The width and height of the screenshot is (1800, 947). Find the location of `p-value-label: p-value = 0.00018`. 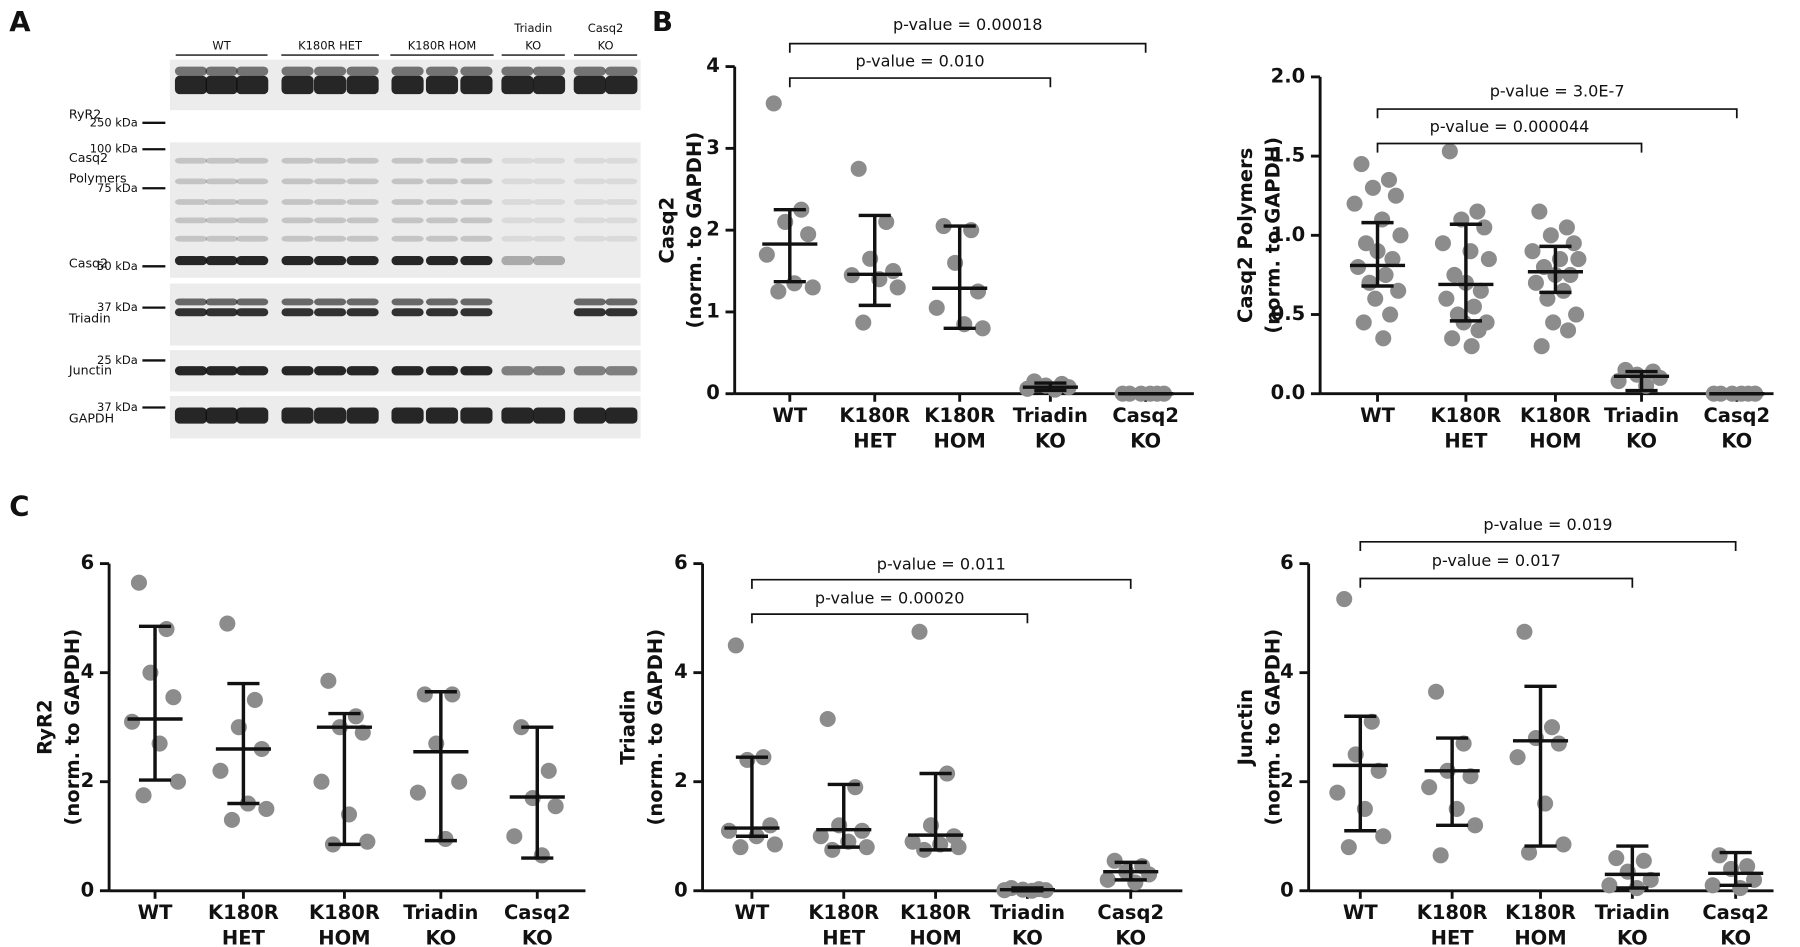

p-value-label: p-value = 0.00018 is located at coordinates (968, 24).